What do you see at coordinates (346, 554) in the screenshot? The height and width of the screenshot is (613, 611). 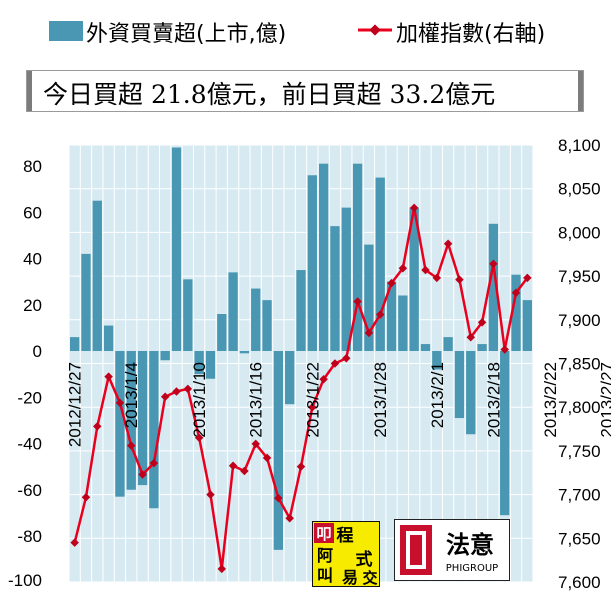 I see `logo-program-trading: 叩 程 阿 式 叫 交 易` at bounding box center [346, 554].